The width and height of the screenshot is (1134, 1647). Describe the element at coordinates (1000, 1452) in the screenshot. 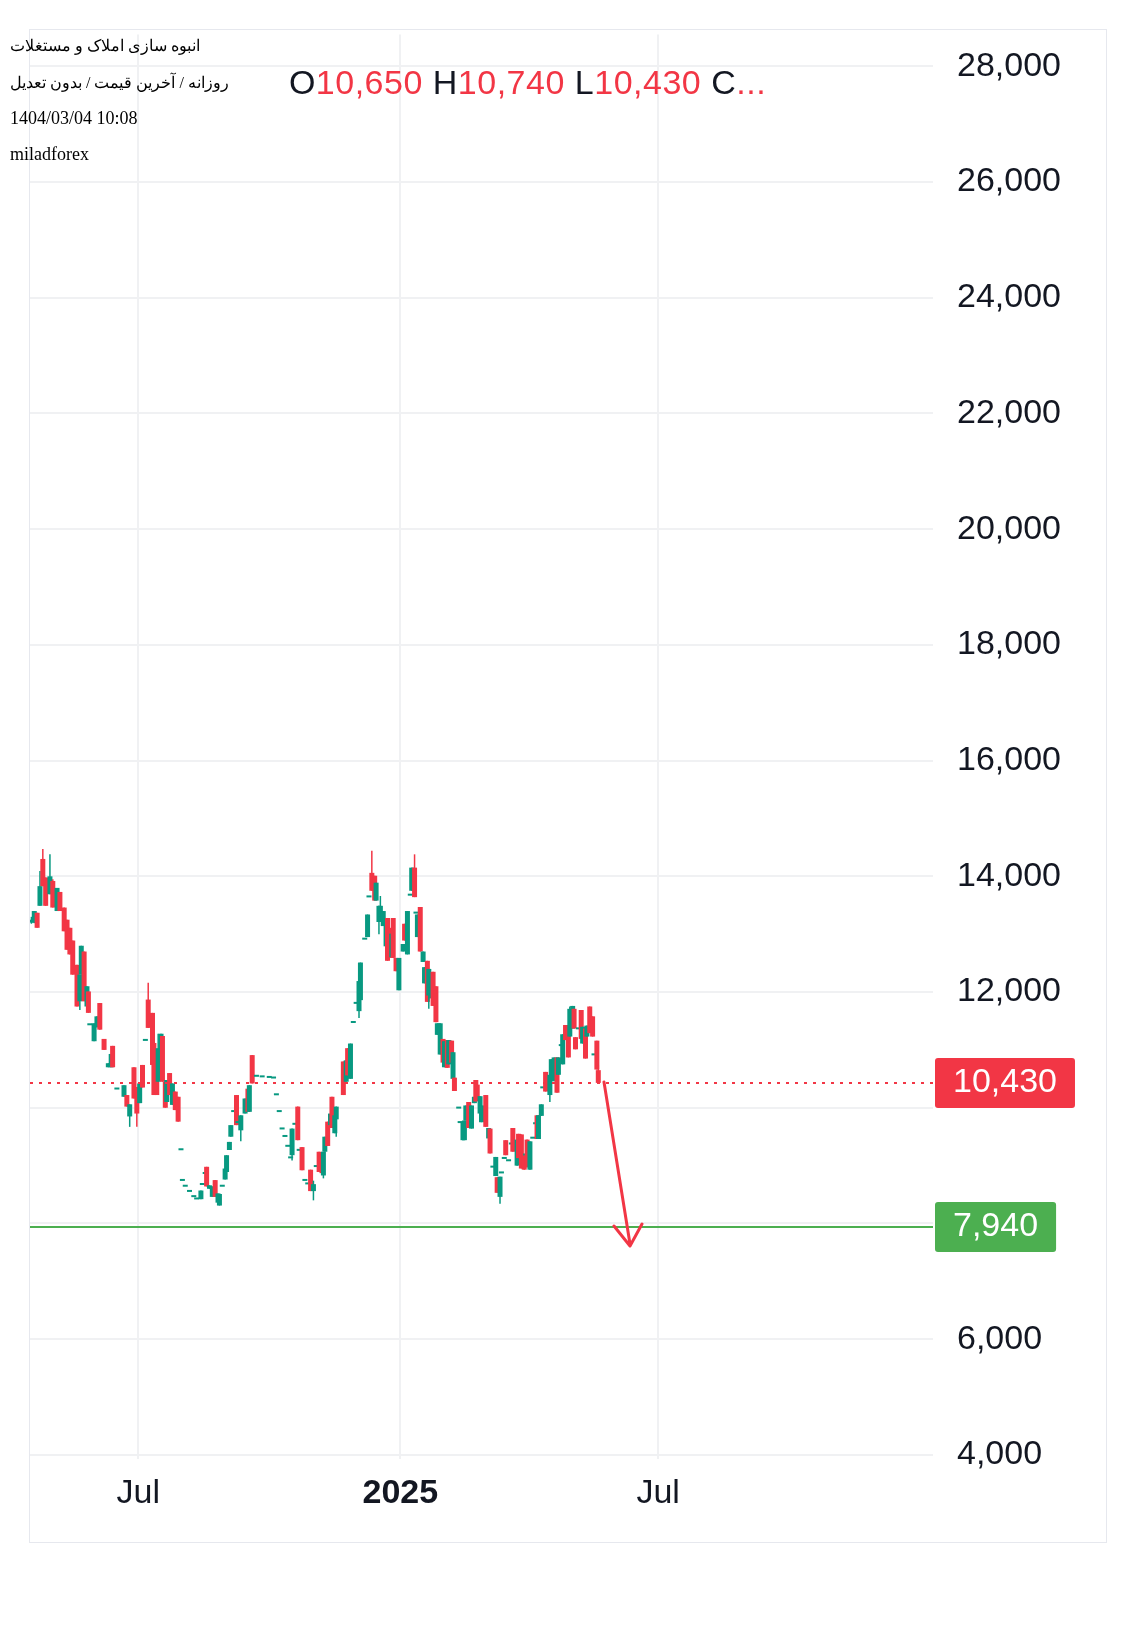

I see `y-tick-label: 4,000` at that location.